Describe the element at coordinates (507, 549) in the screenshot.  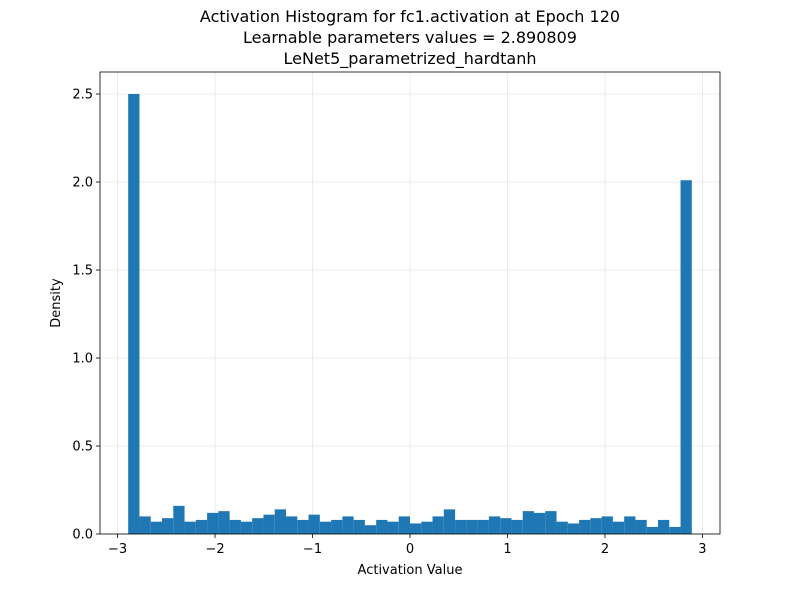
I see `x-tick-label-4: 1` at that location.